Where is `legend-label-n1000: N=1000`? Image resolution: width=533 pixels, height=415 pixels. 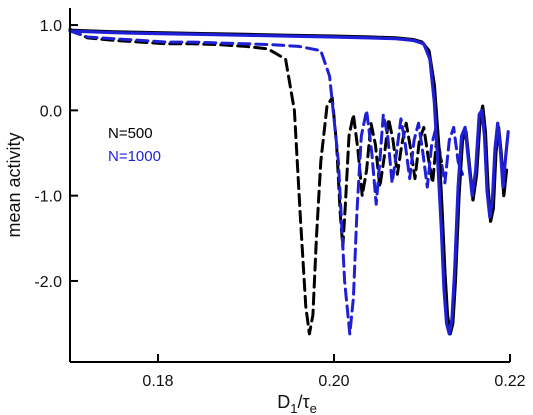 legend-label-n1000: N=1000 is located at coordinates (134, 156).